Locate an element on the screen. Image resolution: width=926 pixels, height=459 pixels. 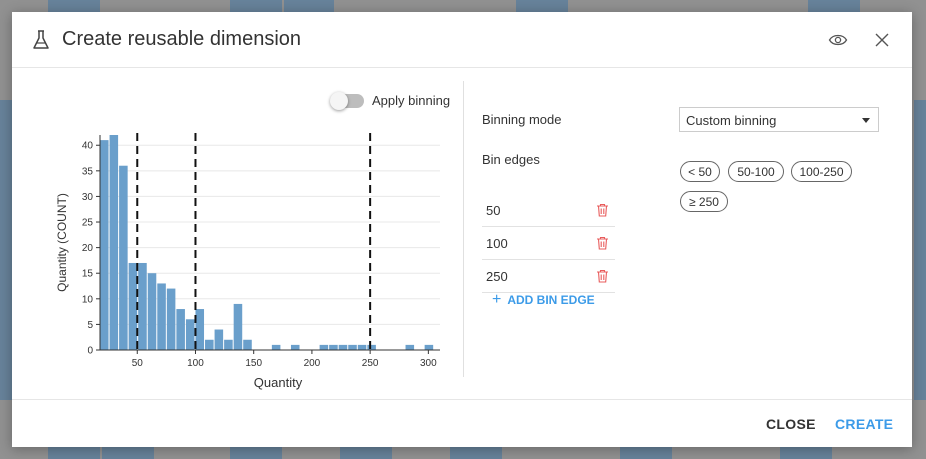
dialog-header: Create reusable dimension is located at coordinates (462, 40).